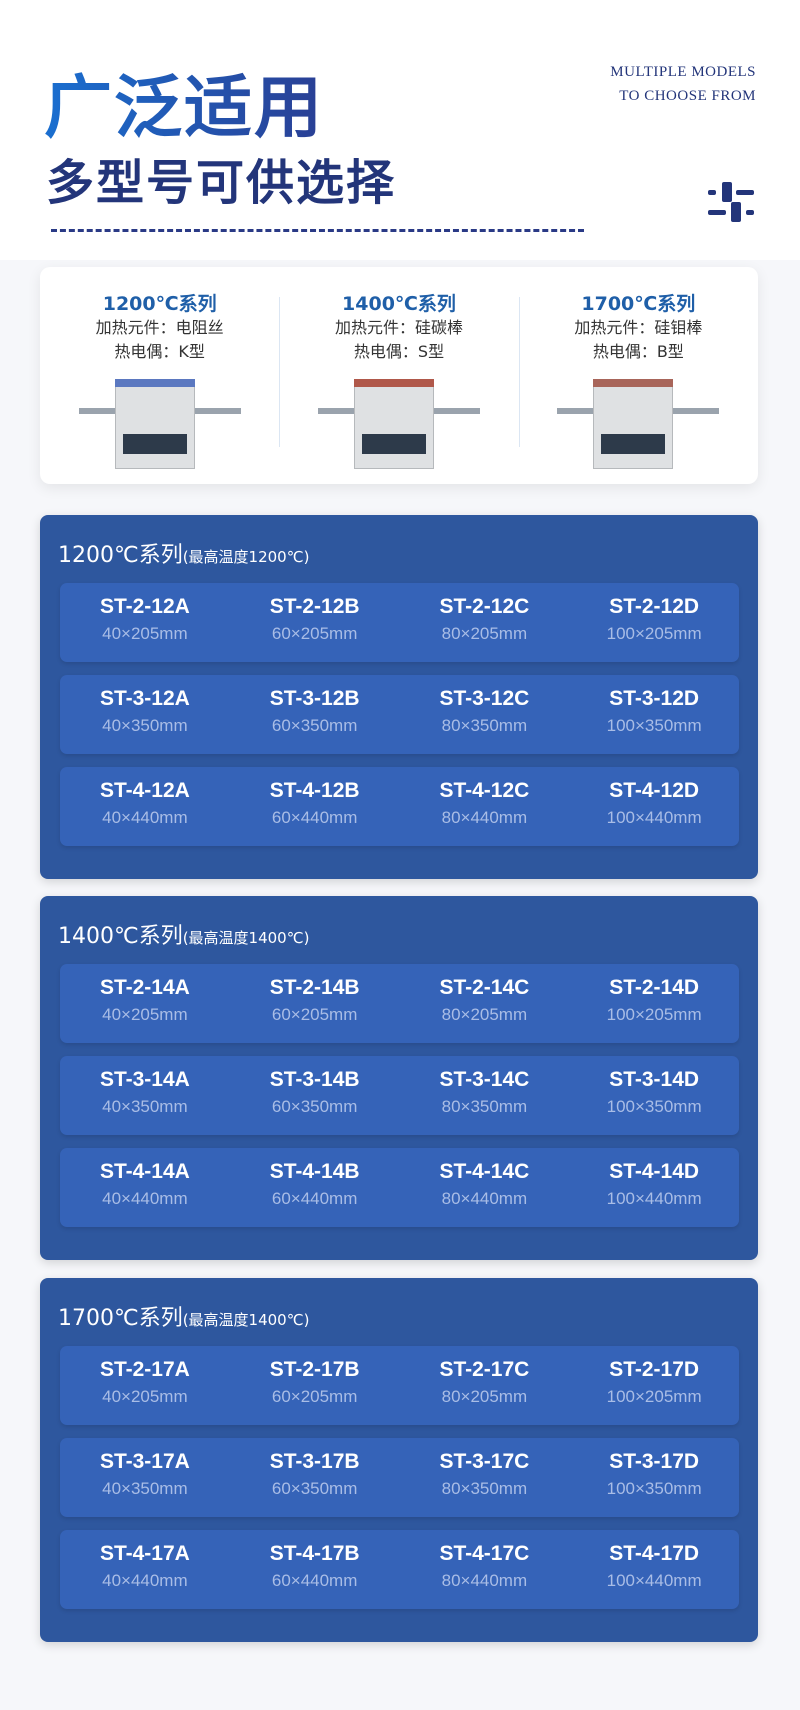 The height and width of the screenshot is (1710, 800). Describe the element at coordinates (221, 183) in the screenshot. I see `page-subtitle: 多型号可供选择` at that location.